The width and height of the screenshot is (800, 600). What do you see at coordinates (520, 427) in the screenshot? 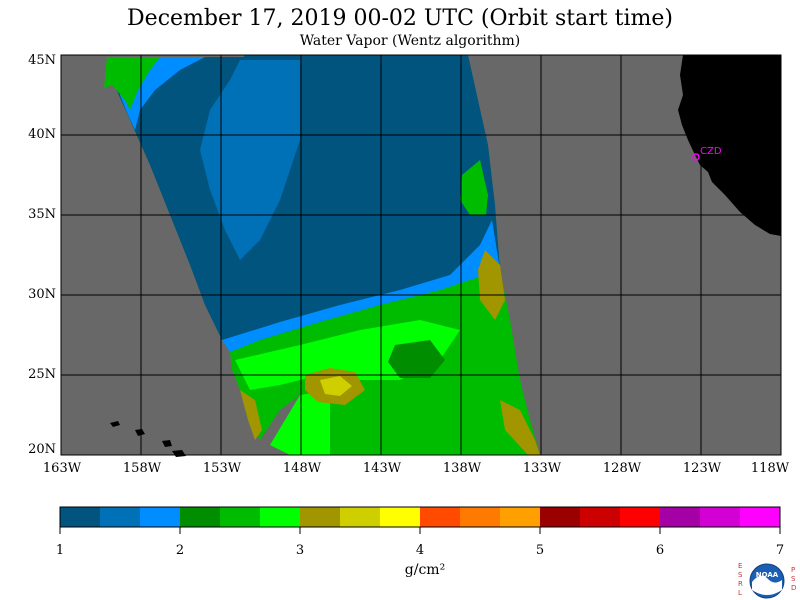
I see `swath-olive-c` at bounding box center [520, 427].